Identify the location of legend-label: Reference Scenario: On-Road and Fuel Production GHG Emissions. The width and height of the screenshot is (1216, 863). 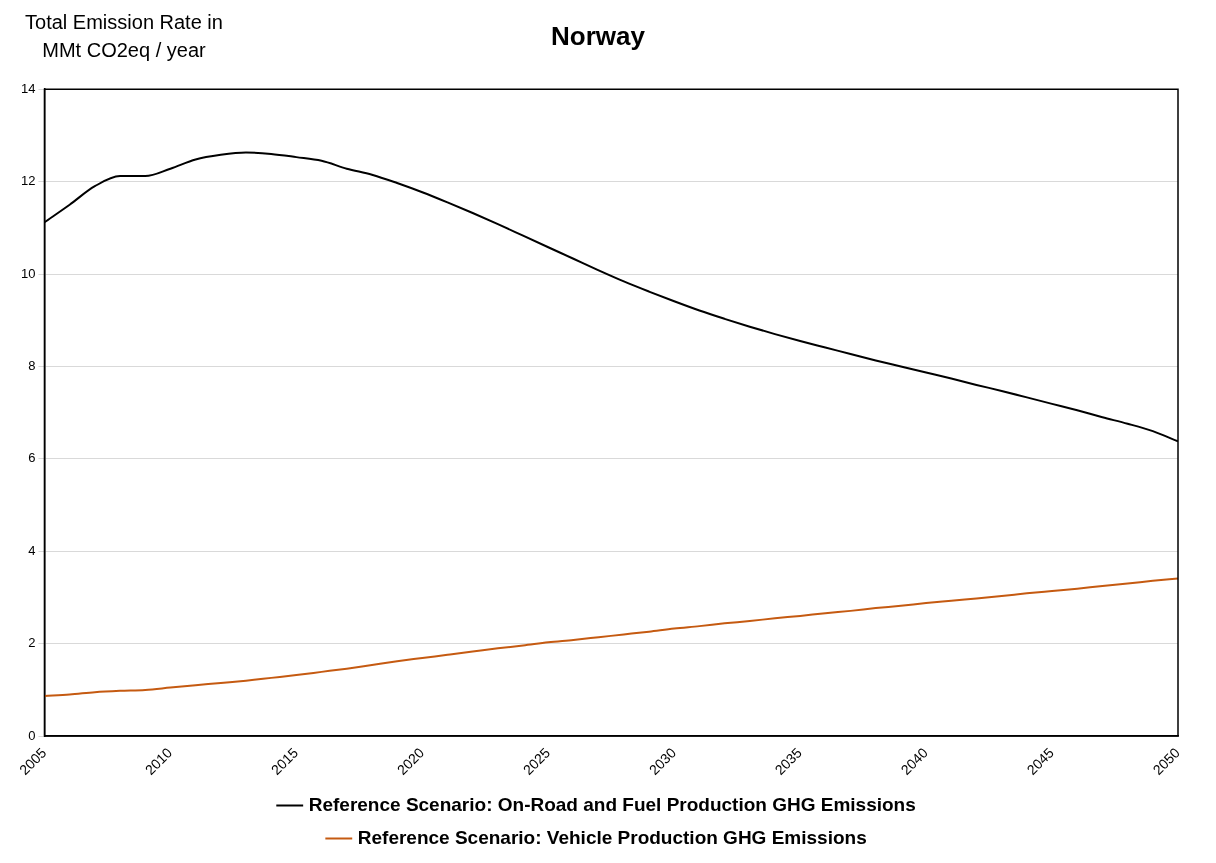
(612, 804).